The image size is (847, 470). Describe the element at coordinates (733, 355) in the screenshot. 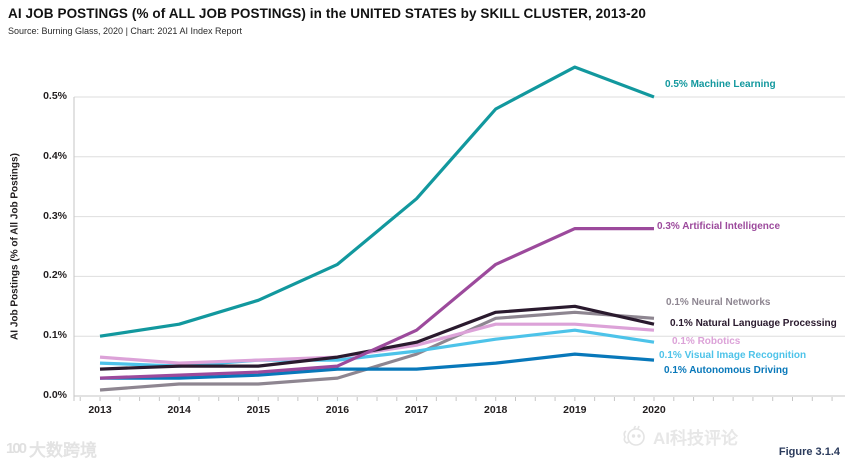

I see `series-label-visual-image-recognition: 0.1% Visual Image Recognition` at that location.